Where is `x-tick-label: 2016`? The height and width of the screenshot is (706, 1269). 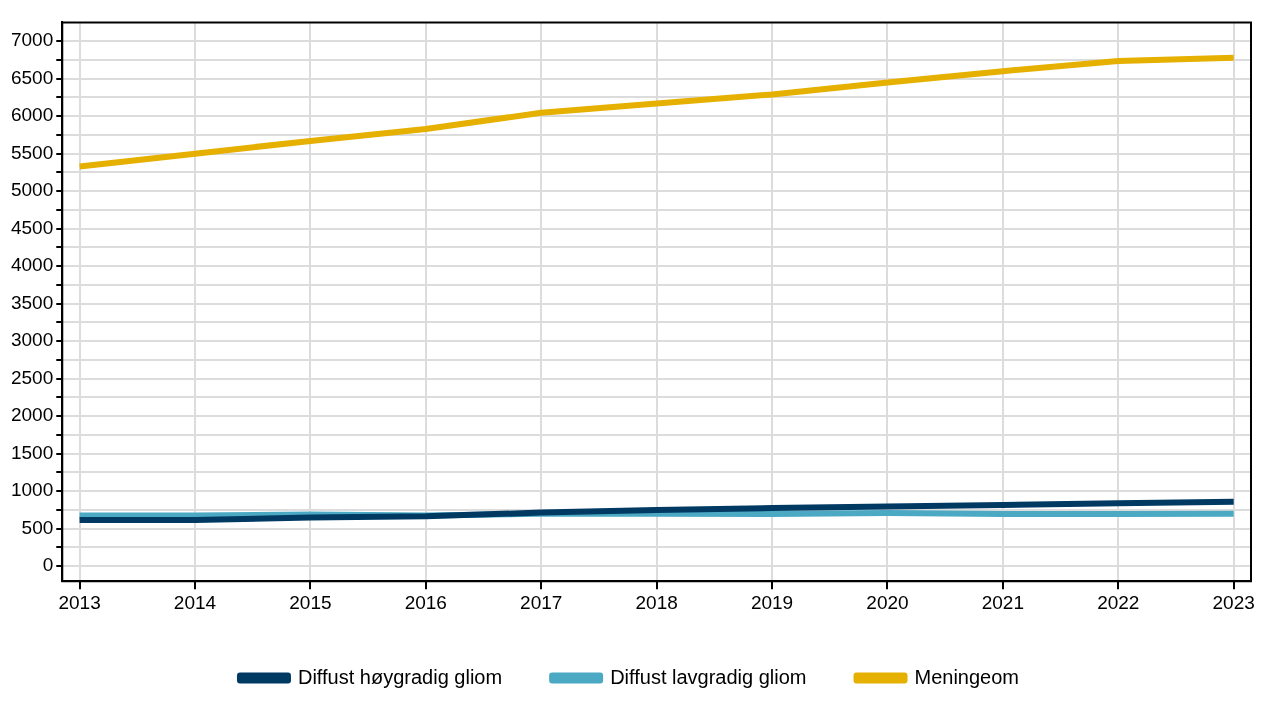
x-tick-label: 2016 is located at coordinates (425, 602).